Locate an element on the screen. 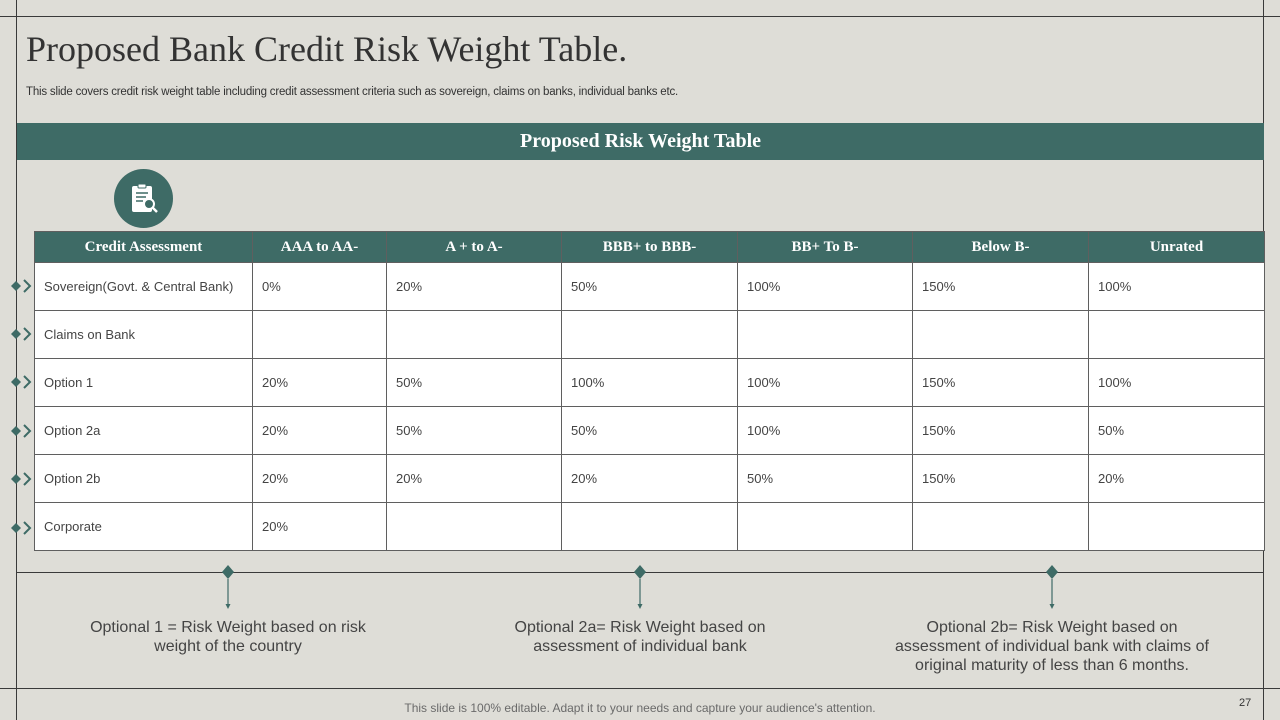  table-row: Option 2a 20% 50% 50% 100% 150% 50% is located at coordinates (649, 430).